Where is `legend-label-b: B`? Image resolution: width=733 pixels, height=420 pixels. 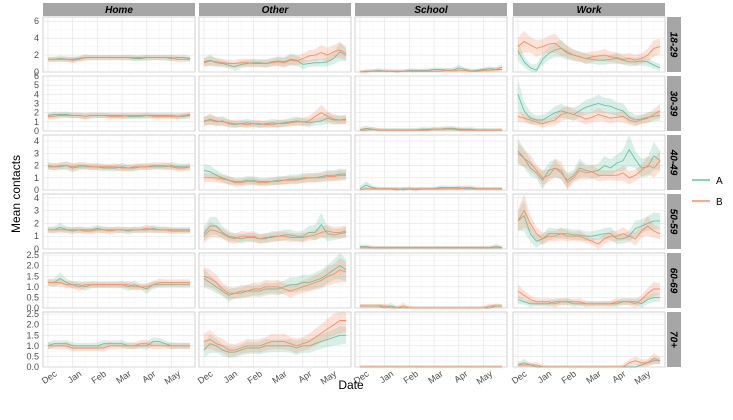 legend-label-b: B is located at coordinates (719, 202).